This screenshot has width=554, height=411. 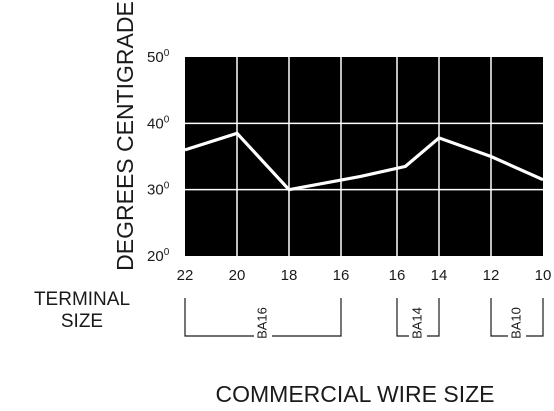 I want to click on y-tick-label-3: 200, so click(x=158, y=256).